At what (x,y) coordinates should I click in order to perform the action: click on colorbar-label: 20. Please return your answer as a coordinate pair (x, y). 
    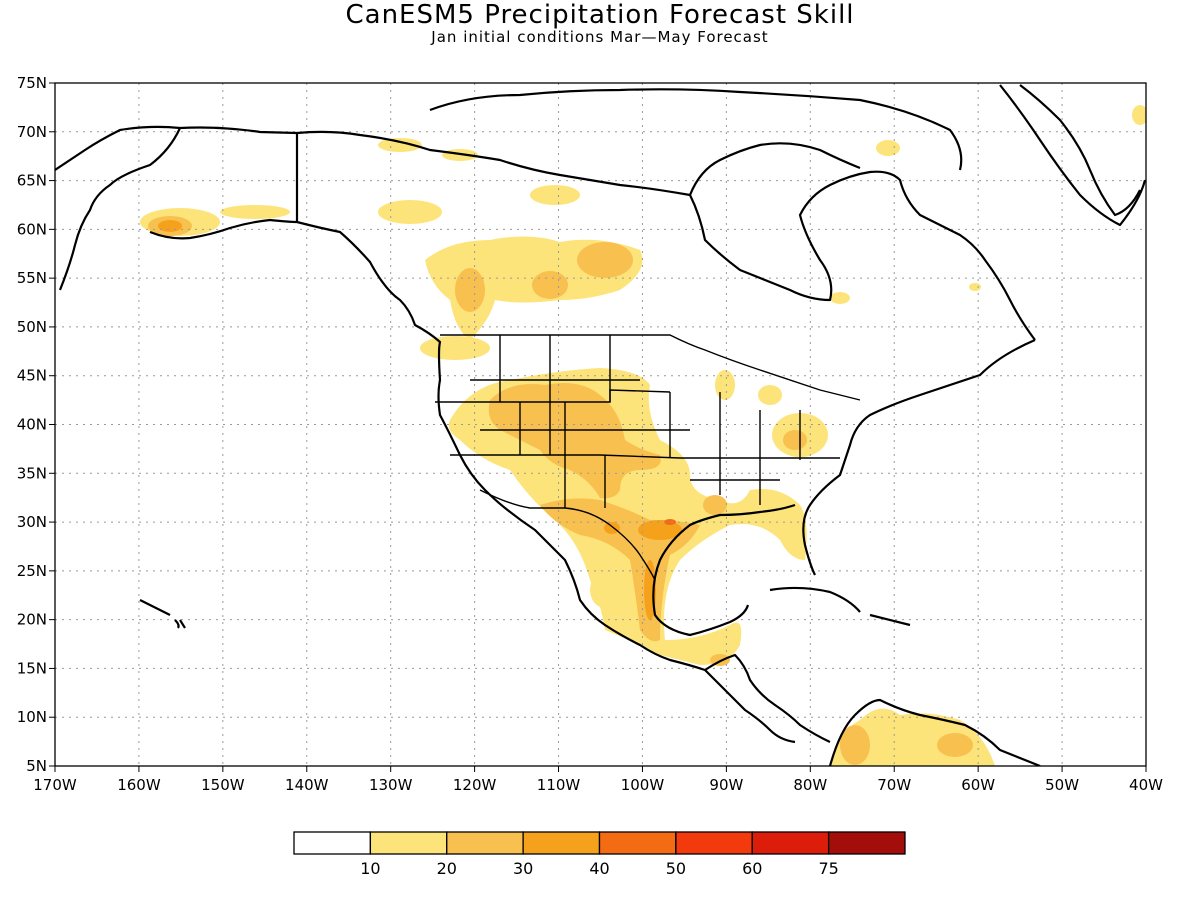
    Looking at the image, I should click on (447, 868).